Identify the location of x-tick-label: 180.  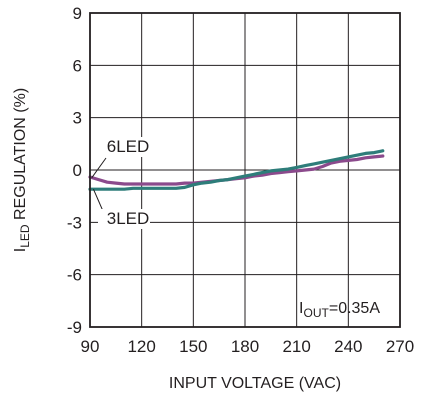
(245, 346).